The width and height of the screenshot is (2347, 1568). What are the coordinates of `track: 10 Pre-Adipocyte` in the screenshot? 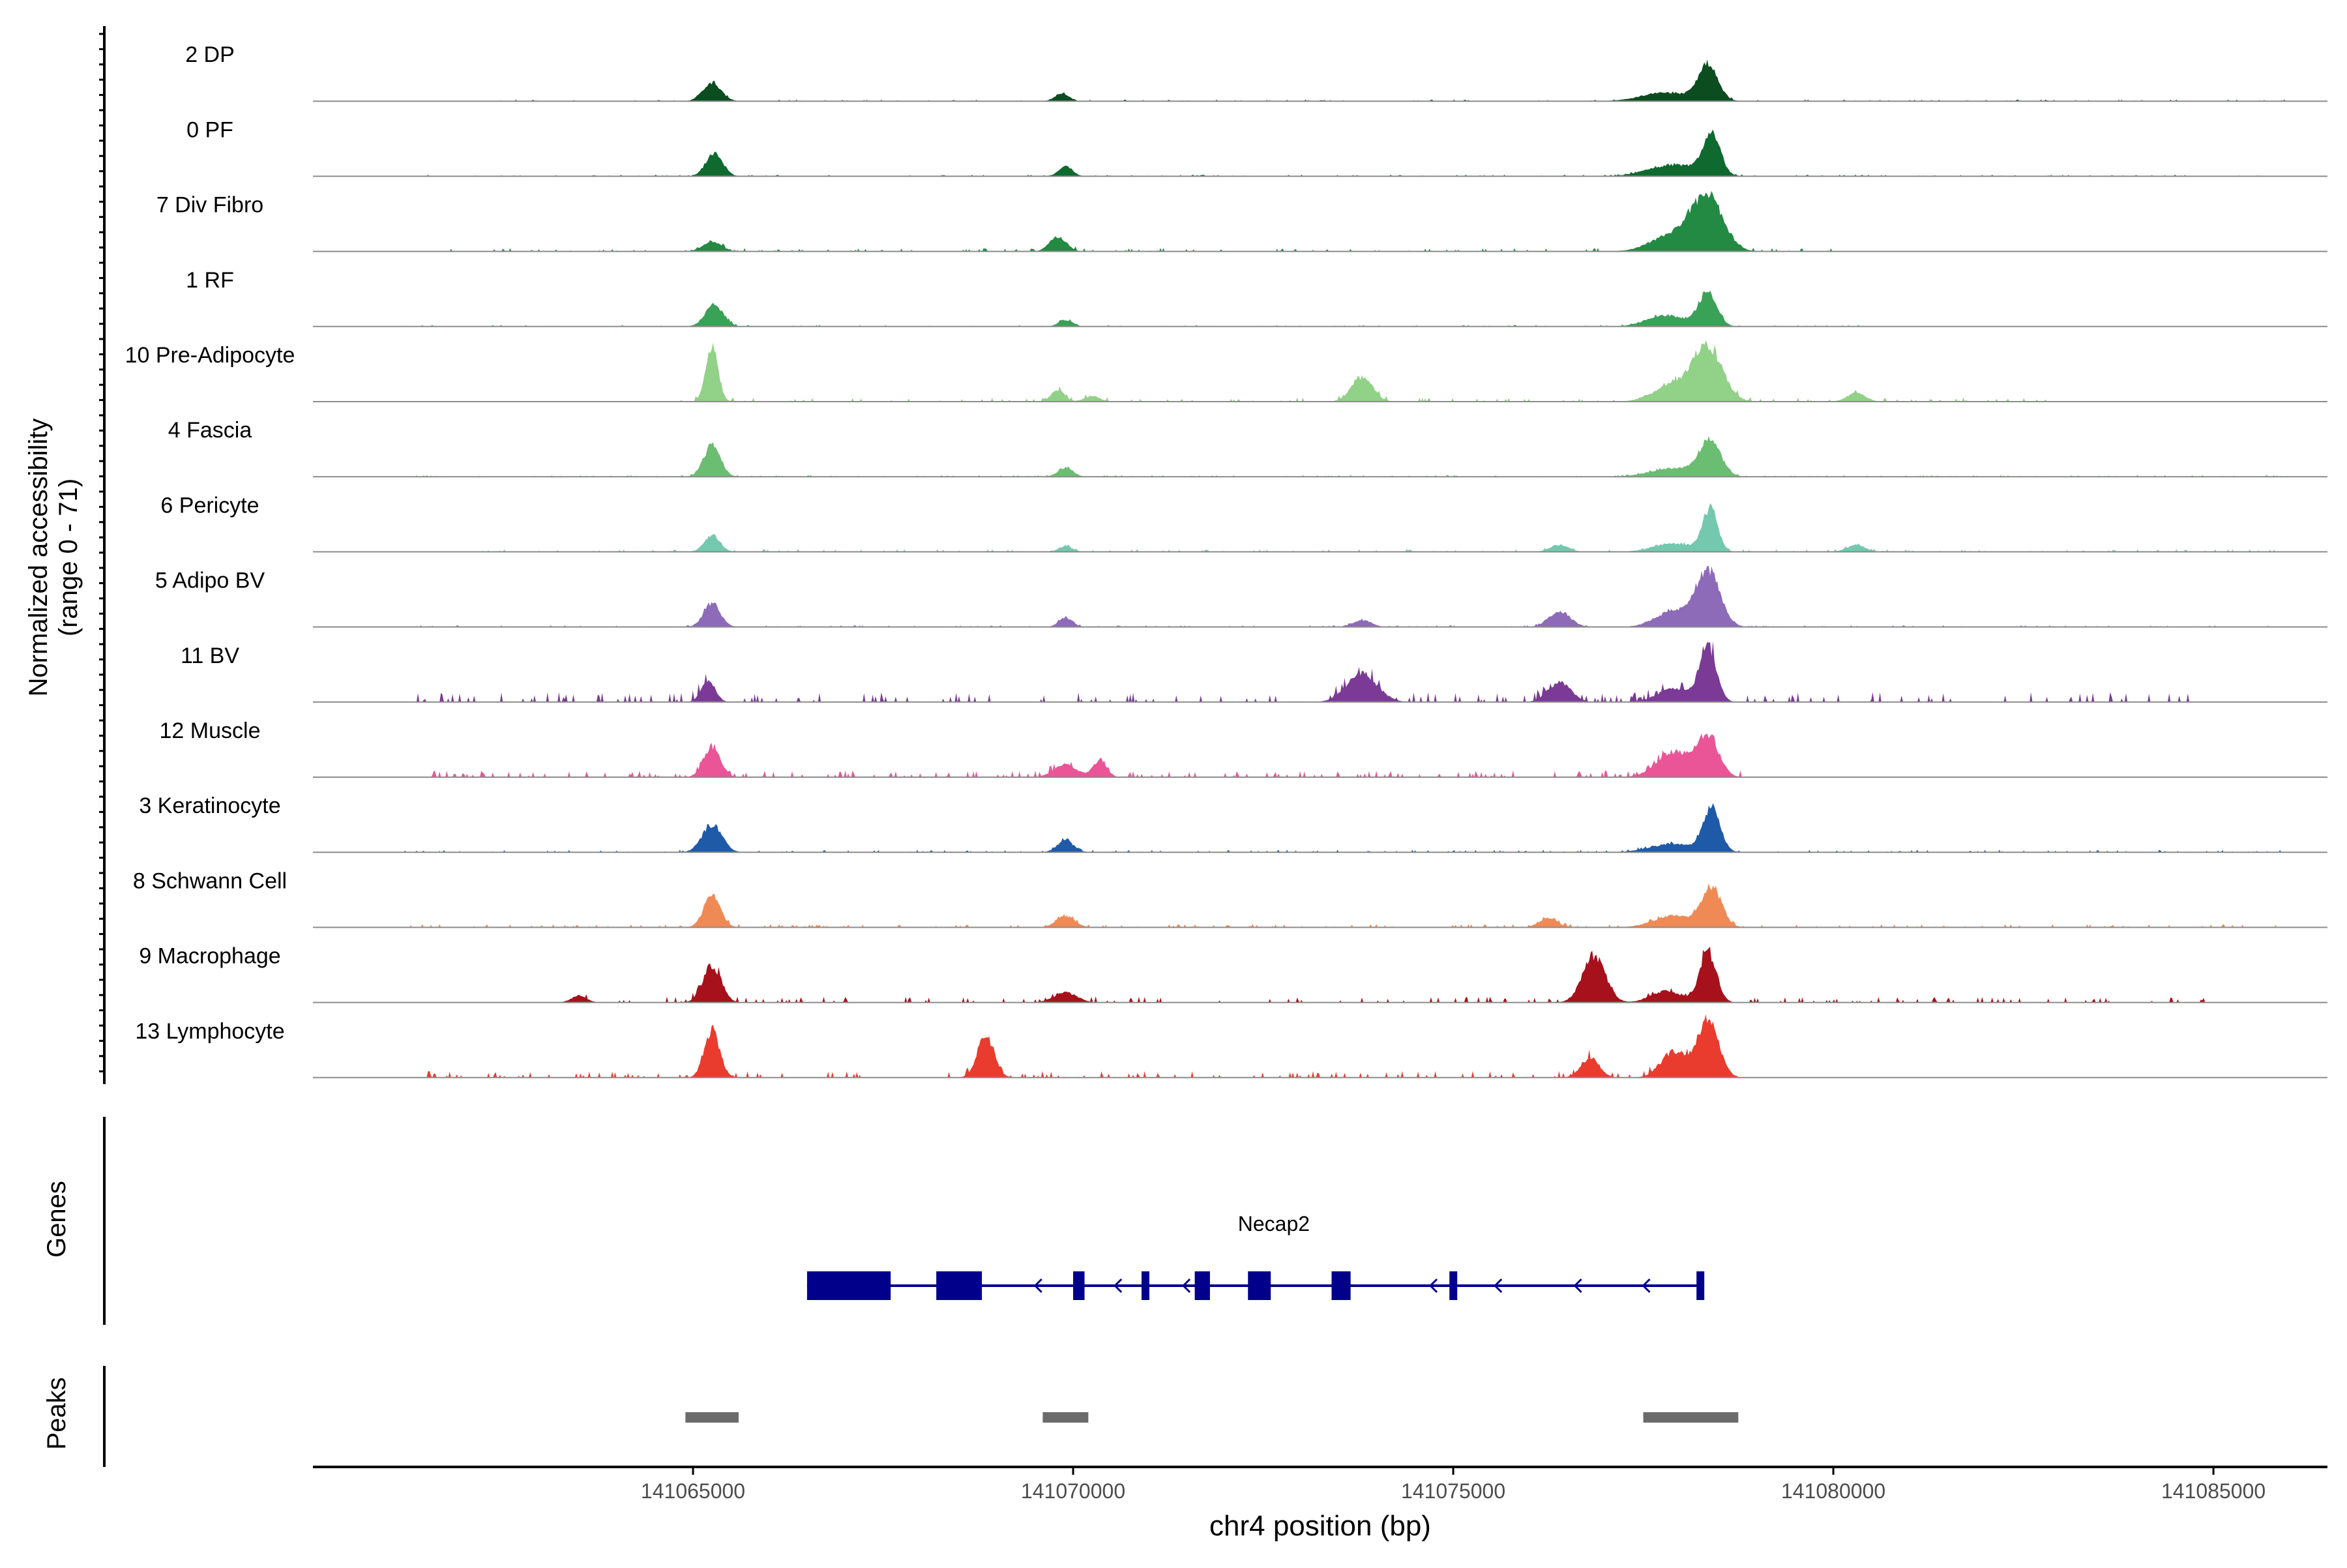 It's located at (1226, 371).